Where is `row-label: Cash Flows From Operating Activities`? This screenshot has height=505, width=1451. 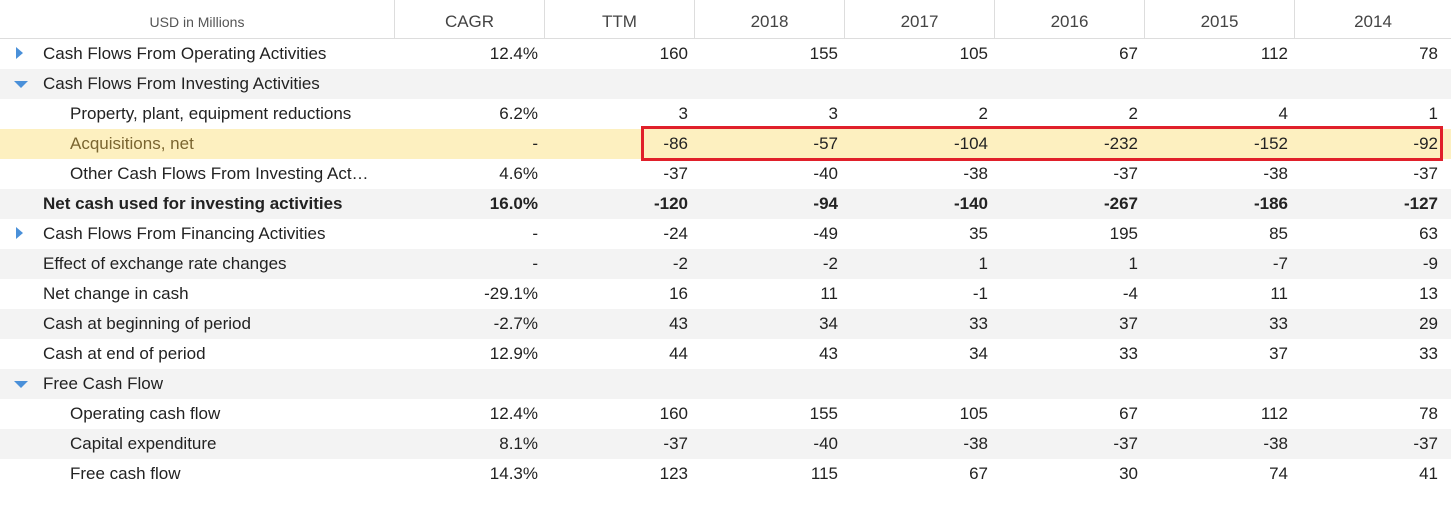 row-label: Cash Flows From Operating Activities is located at coordinates (185, 53).